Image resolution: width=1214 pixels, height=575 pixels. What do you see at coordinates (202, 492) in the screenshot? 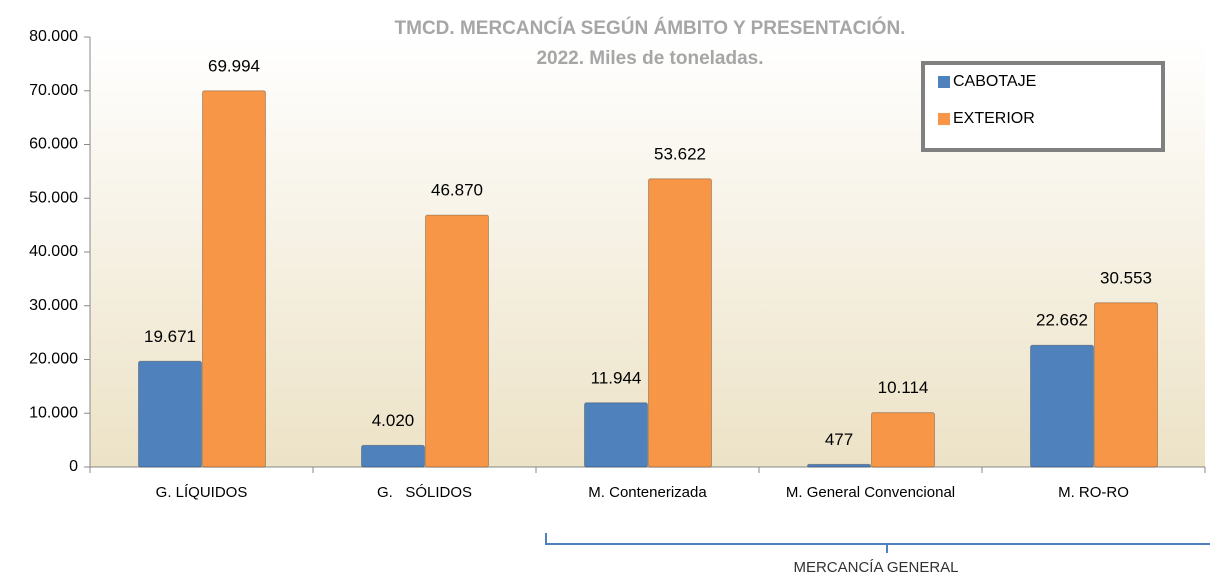
I see `x-tick-label: G. LÍQUIDOS` at bounding box center [202, 492].